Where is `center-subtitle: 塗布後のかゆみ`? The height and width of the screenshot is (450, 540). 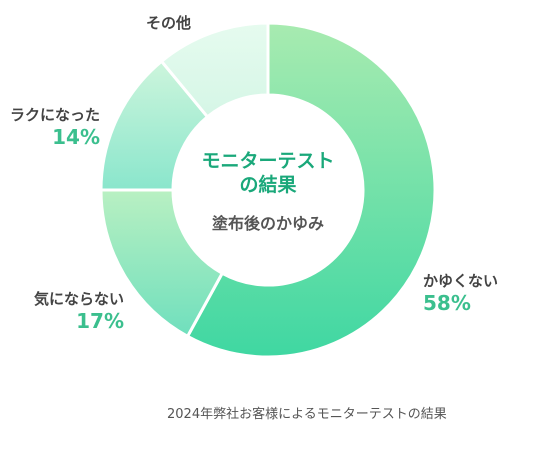
center-subtitle: 塗布後のかゆみ is located at coordinates (267, 223).